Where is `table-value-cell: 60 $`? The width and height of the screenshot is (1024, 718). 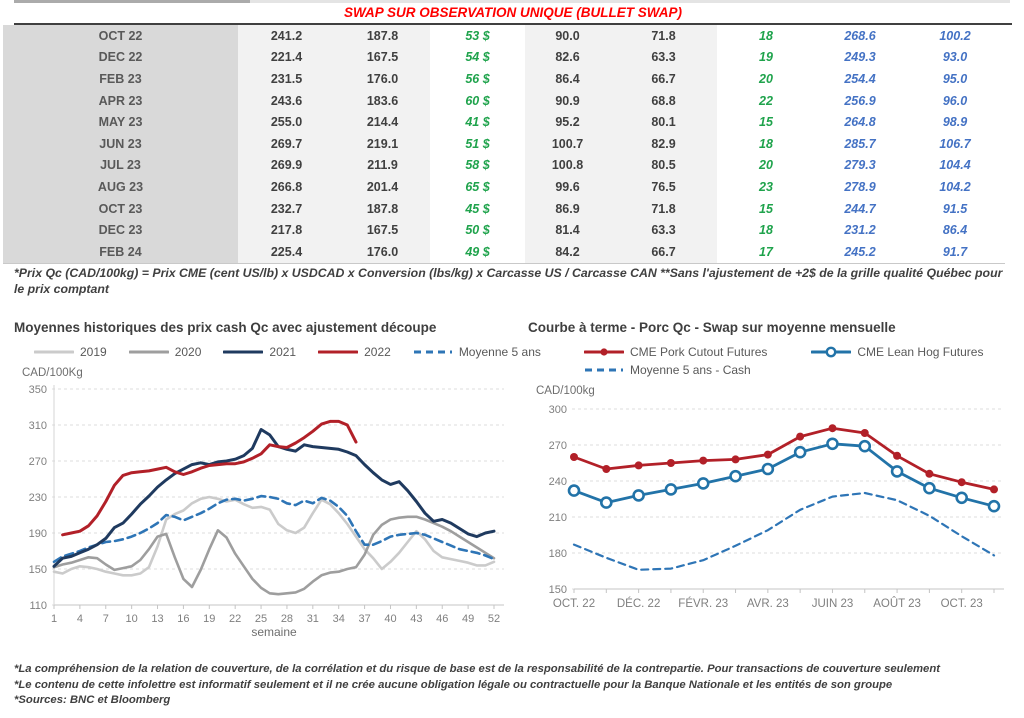 table-value-cell: 60 $ is located at coordinates (477, 100).